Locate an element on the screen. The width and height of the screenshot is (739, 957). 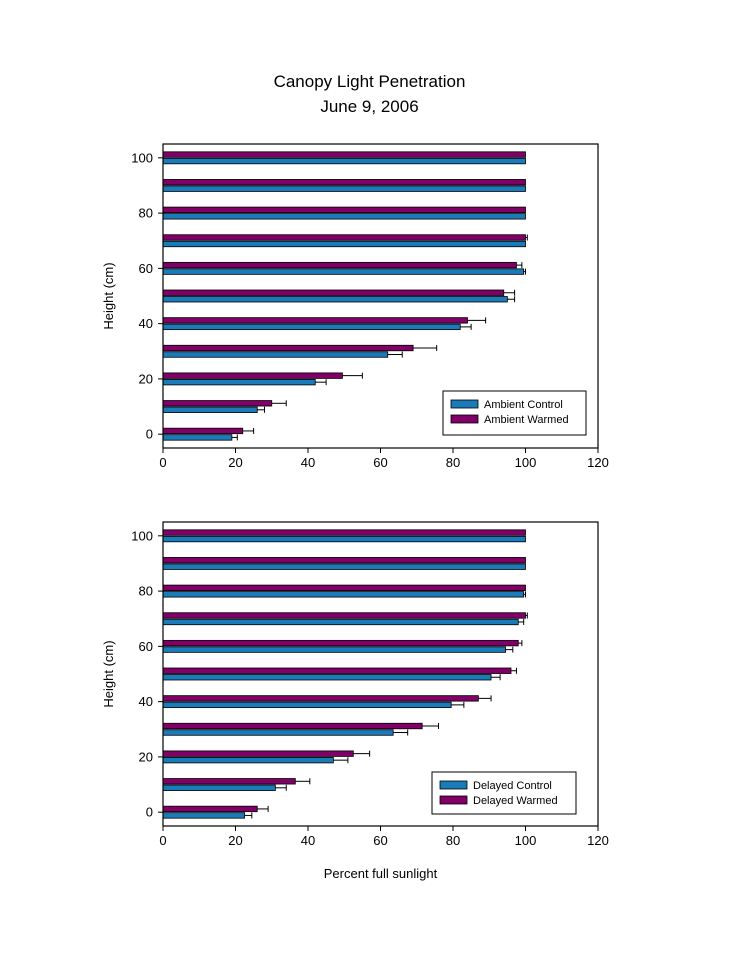
legend-label: Ambient Warmed is located at coordinates (526, 420).